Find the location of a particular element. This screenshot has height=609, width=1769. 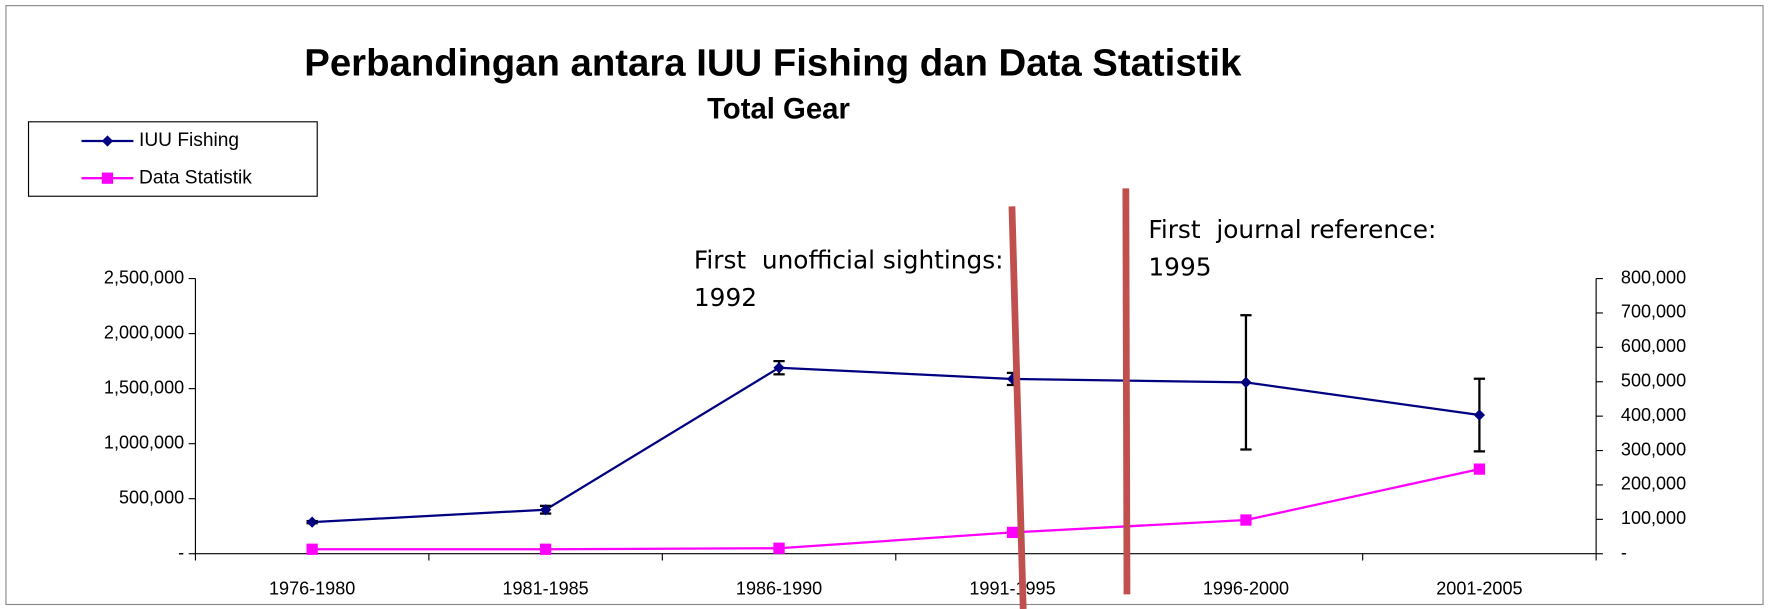

y2-tick-label: 700,000 is located at coordinates (1653, 312).